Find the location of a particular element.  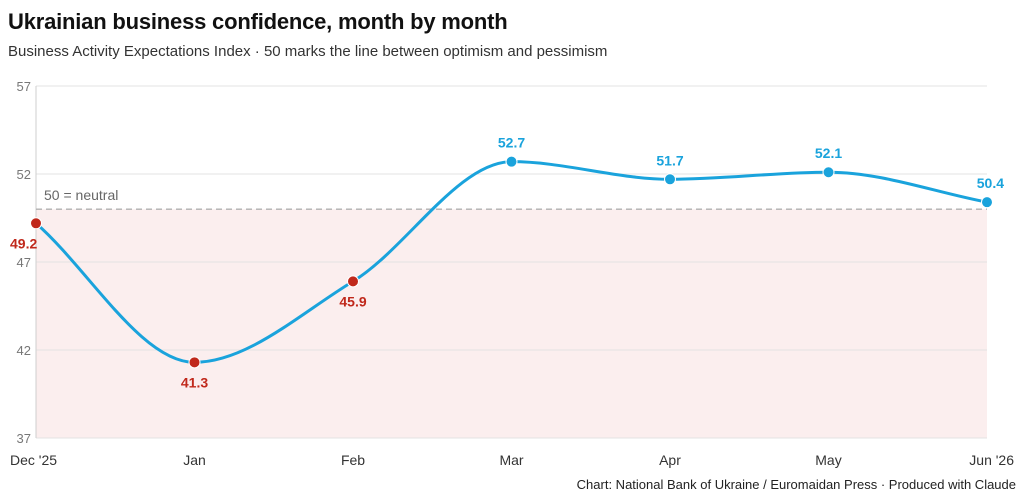

y-tick-label: 57 is located at coordinates (24, 86).